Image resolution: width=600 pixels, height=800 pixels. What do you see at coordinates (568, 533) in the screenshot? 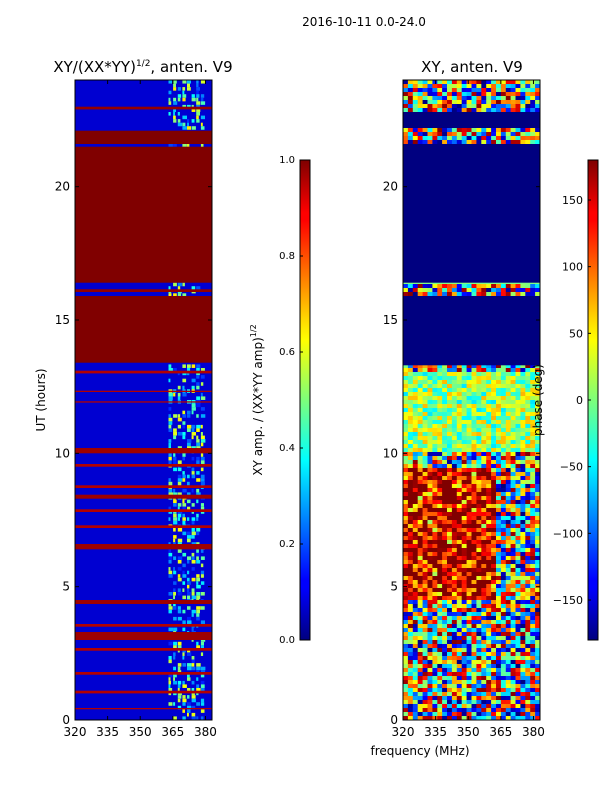
I see `colorbar-tick-label: −100` at bounding box center [568, 533].